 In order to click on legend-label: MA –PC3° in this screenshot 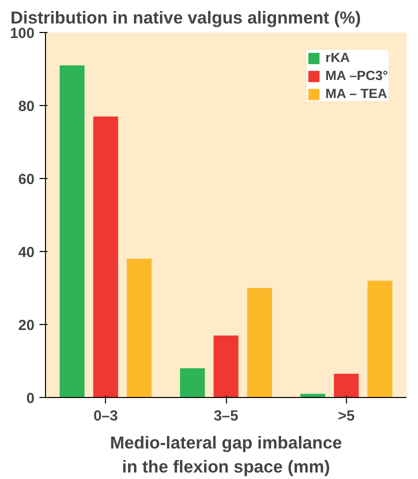, I will do `click(356, 75)`.